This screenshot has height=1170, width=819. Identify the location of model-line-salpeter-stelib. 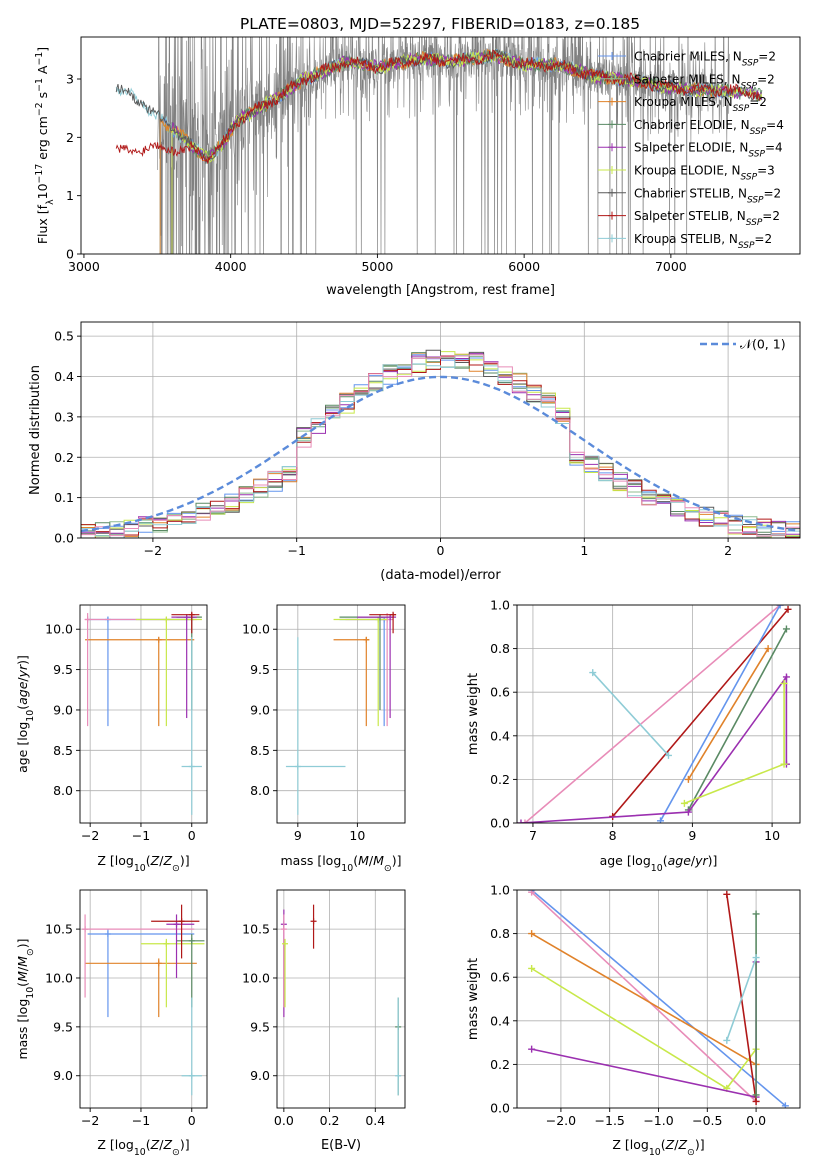
(438, 106).